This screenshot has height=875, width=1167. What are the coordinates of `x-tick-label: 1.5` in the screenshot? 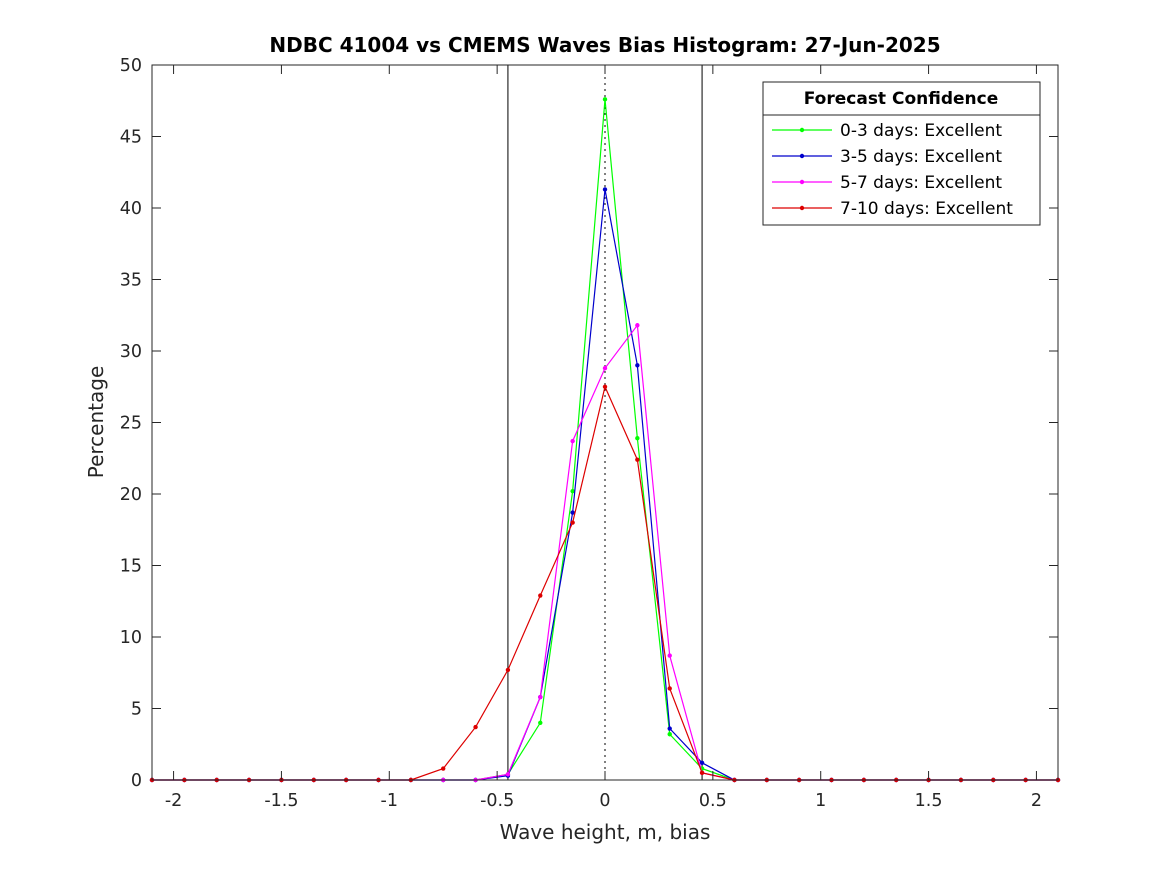 It's located at (929, 801).